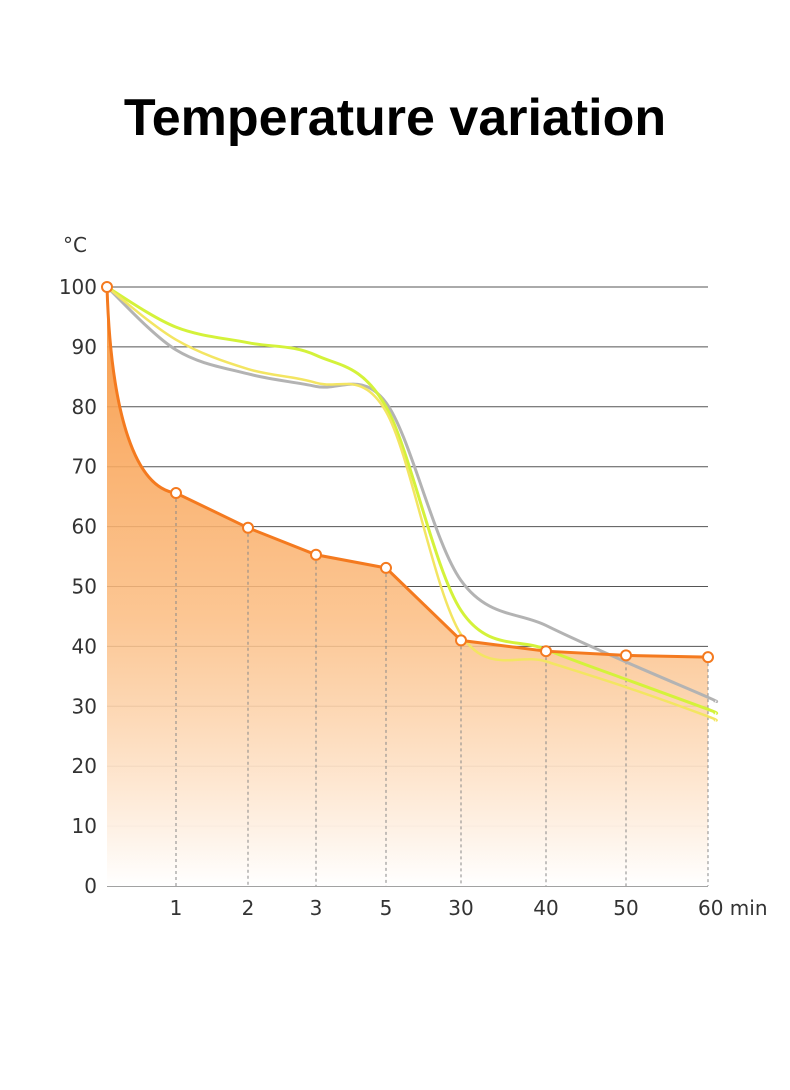 This screenshot has width=790, height=1090. Describe the element at coordinates (733, 908) in the screenshot. I see `x-tick-label: 60 min` at that location.